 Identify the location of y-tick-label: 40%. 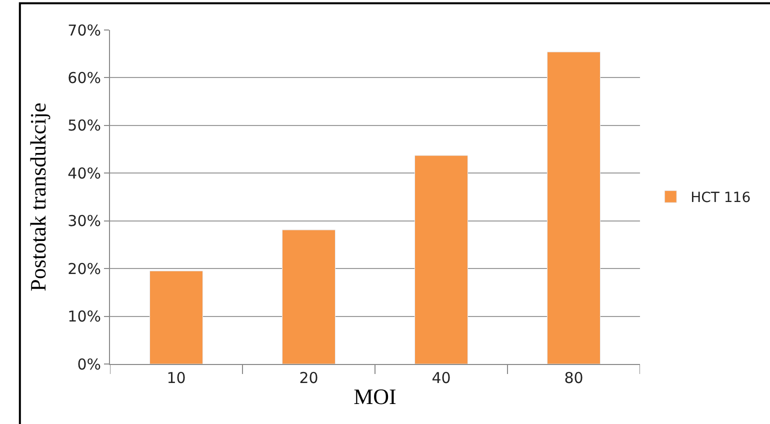
(84, 173).